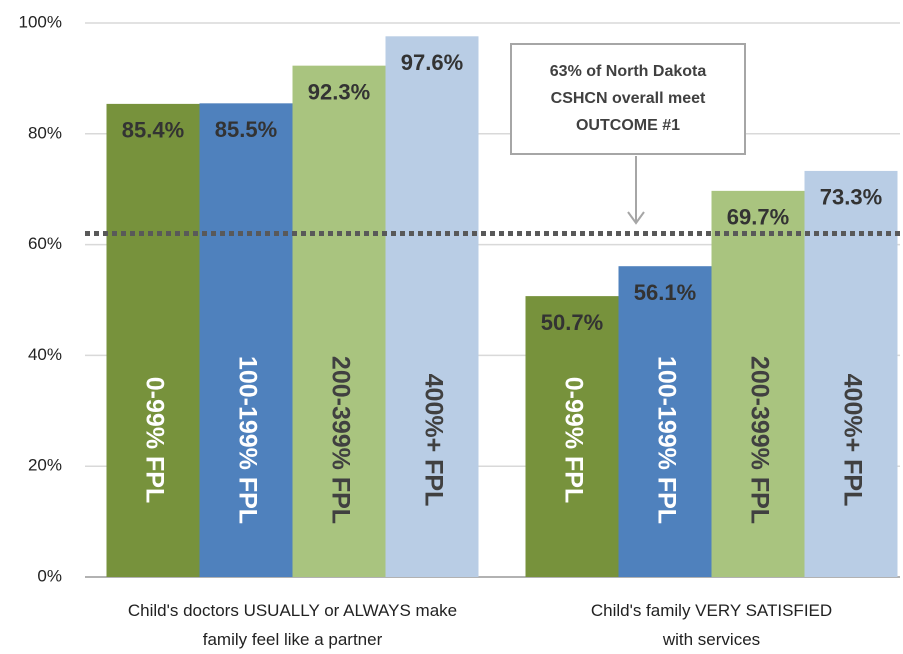 The height and width of the screenshot is (654, 903). I want to click on annotation-arrowhead, so click(636, 218).